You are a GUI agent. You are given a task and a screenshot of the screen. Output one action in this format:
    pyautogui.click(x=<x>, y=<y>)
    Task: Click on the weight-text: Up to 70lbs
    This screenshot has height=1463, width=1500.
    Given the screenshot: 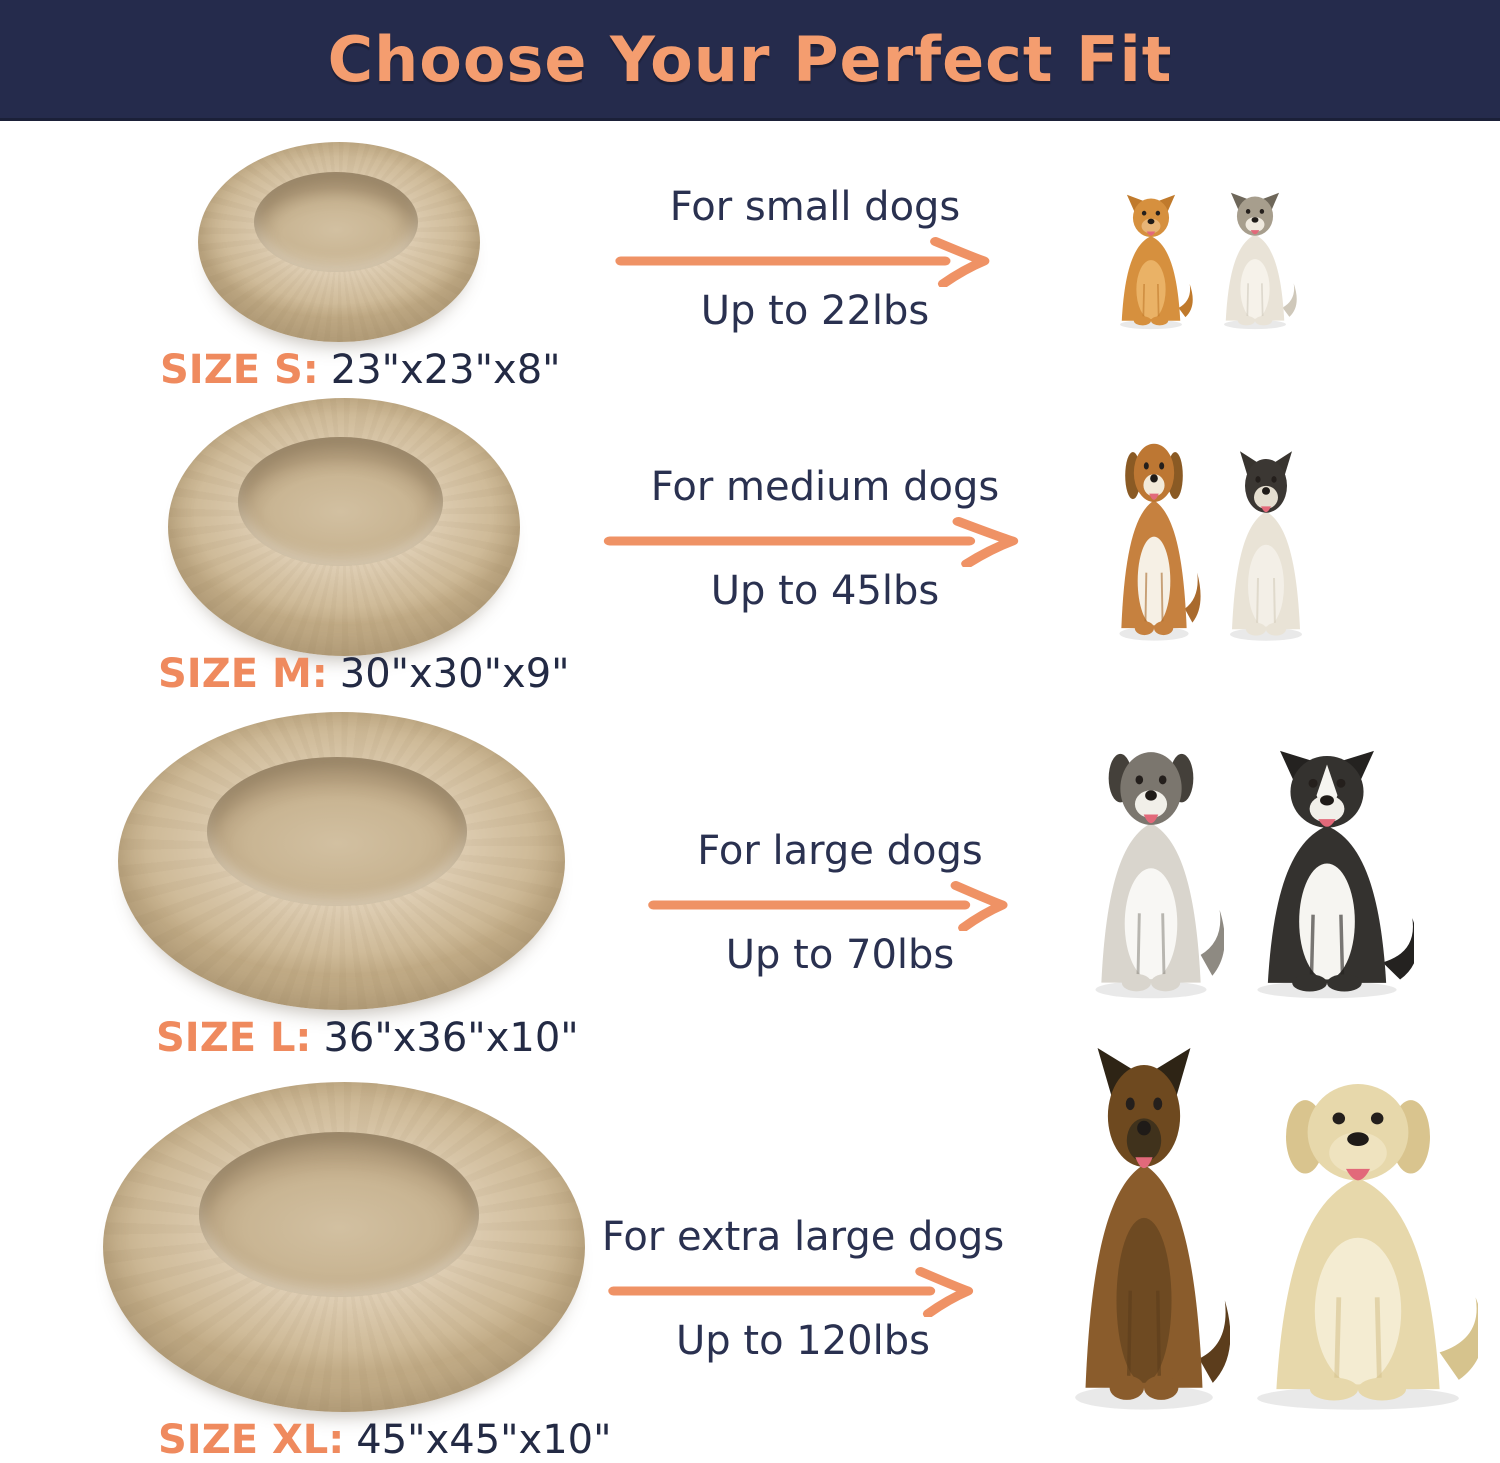 What is the action you would take?
    pyautogui.click(x=840, y=955)
    